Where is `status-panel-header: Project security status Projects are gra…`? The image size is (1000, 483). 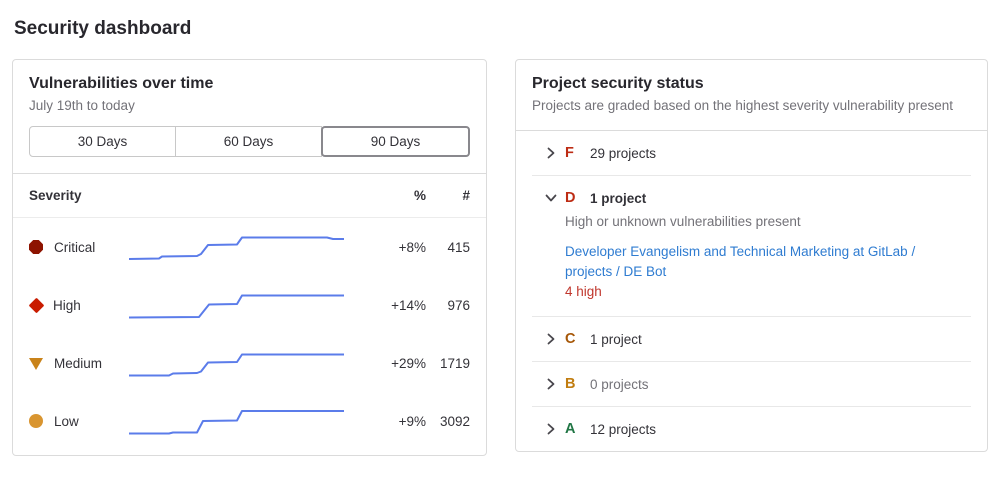
status-panel-header: Project security status Projects are gra… is located at coordinates (751, 95).